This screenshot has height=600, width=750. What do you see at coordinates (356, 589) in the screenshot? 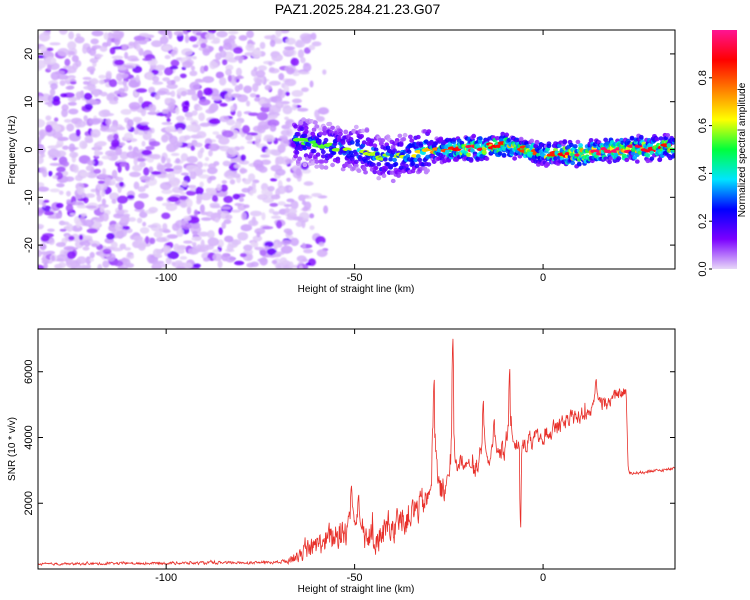
I see `snr-xlabel: Height of straight line (km)` at bounding box center [356, 589].